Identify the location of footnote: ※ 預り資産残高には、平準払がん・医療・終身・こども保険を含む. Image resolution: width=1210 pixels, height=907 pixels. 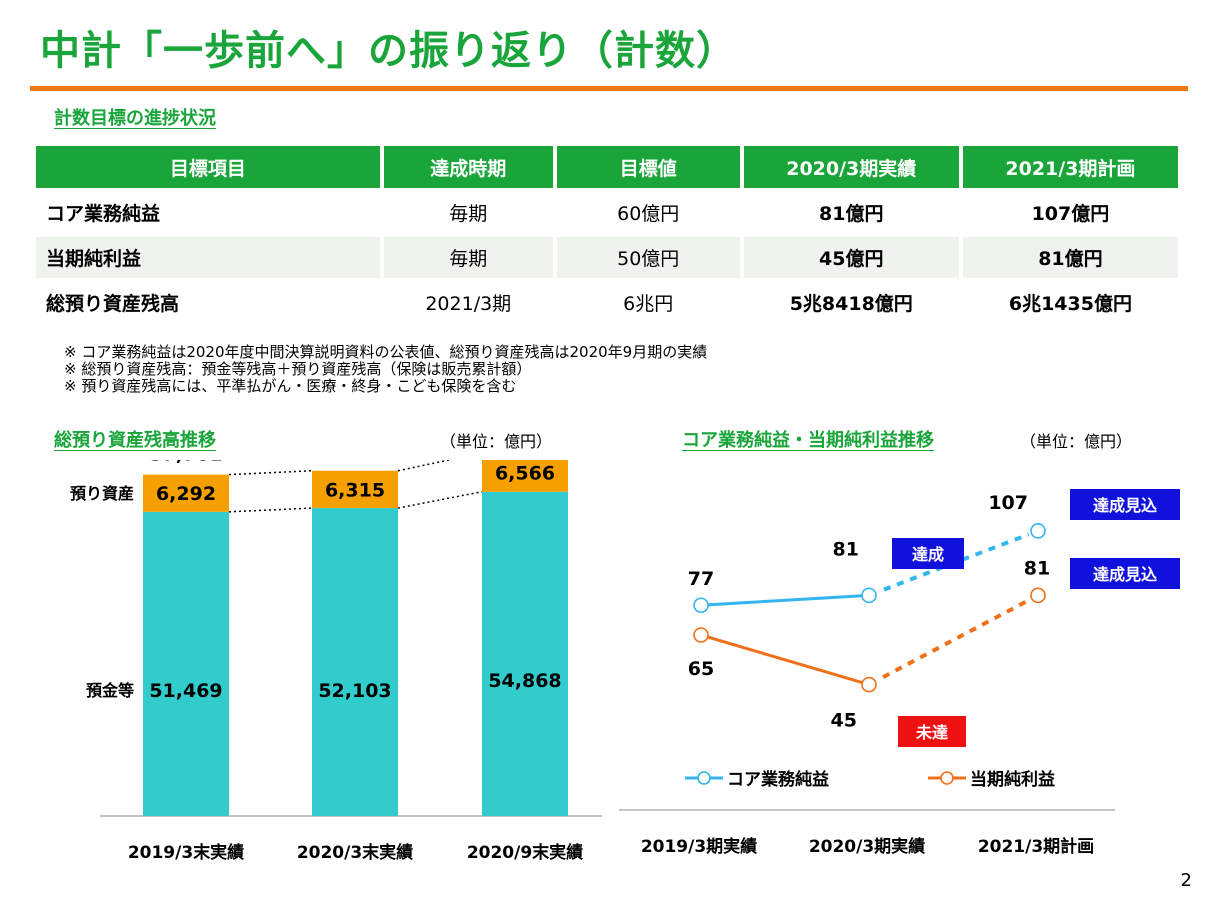
(290, 386).